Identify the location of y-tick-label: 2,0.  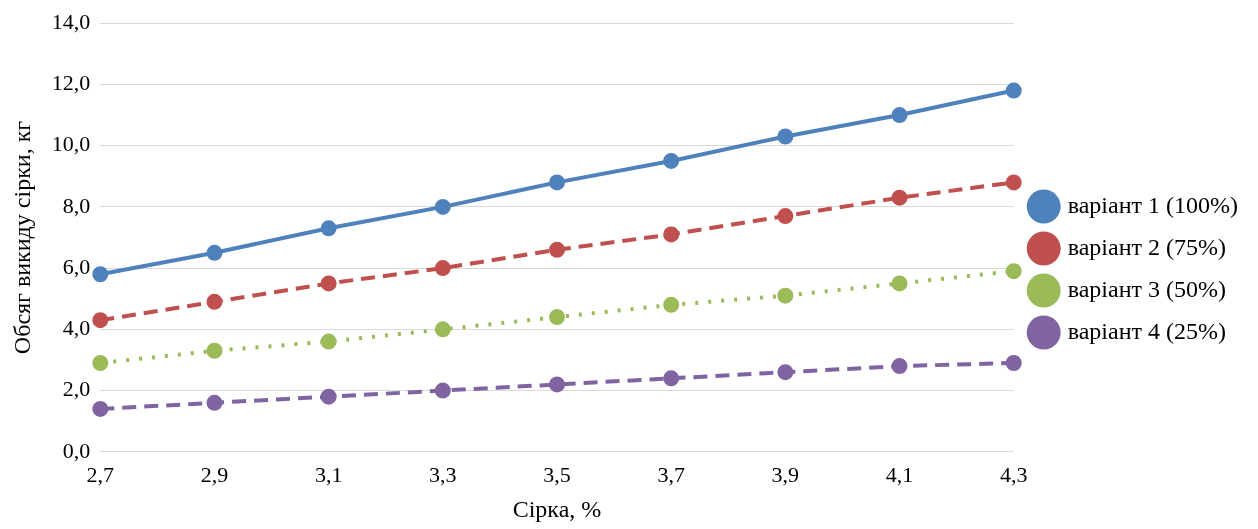
(76, 389).